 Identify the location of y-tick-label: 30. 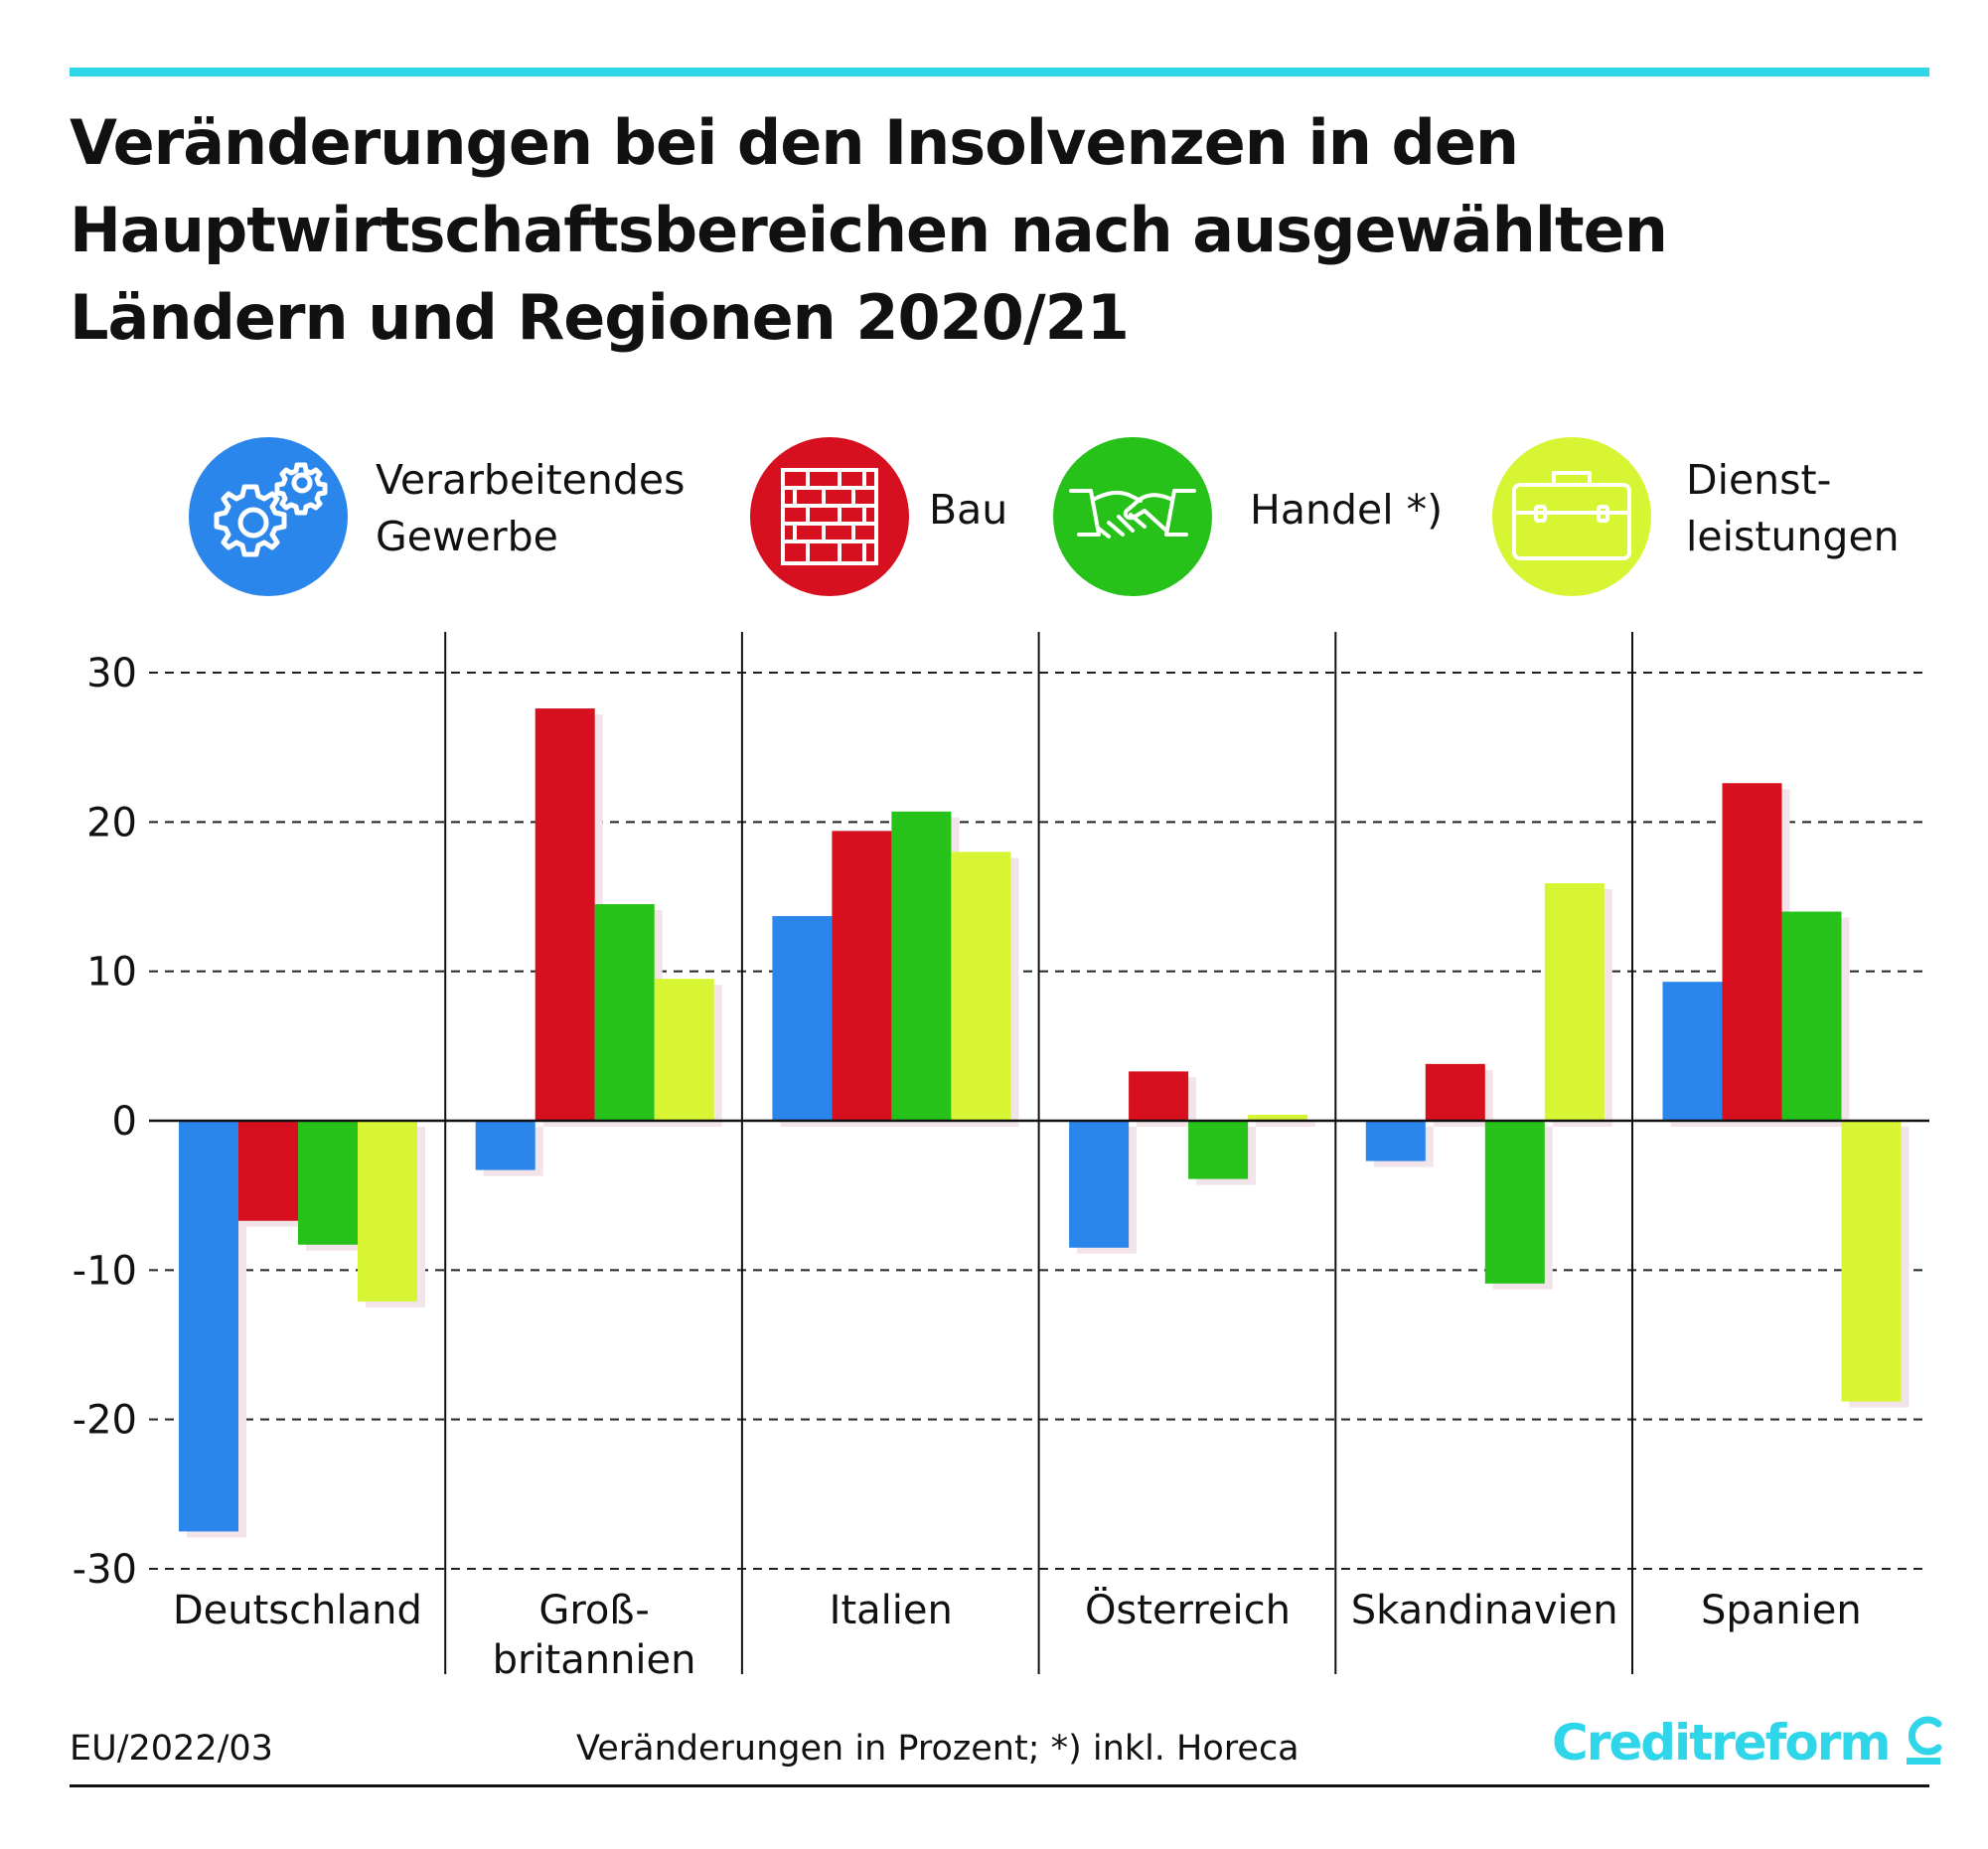
(112, 673).